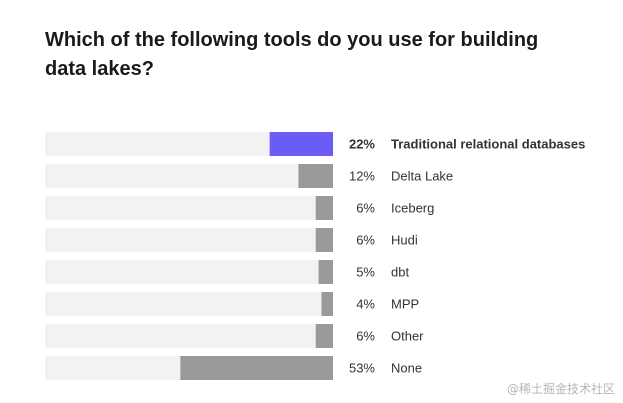  What do you see at coordinates (560, 389) in the screenshot?
I see `watermark: @稀土掘金技术社区` at bounding box center [560, 389].